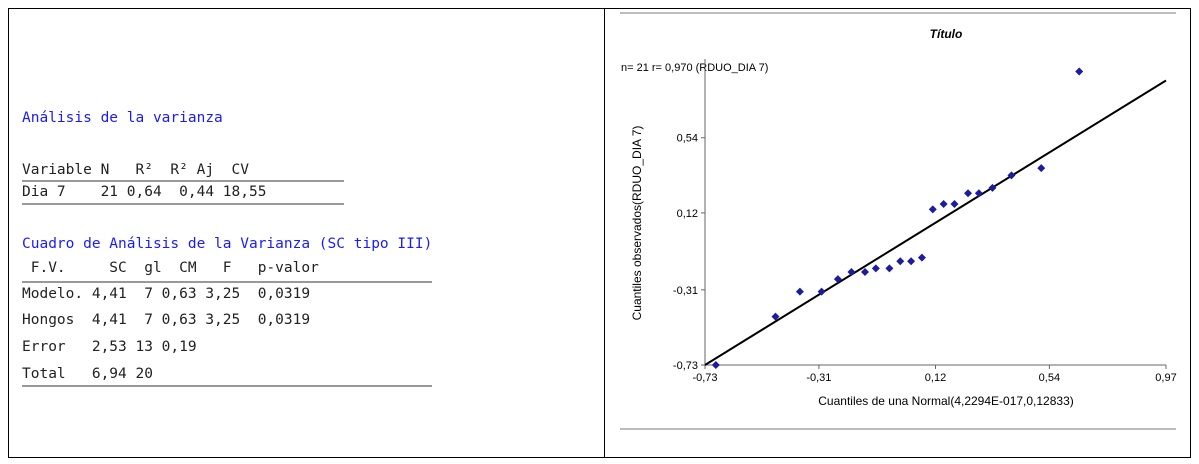 This screenshot has height=464, width=1199. What do you see at coordinates (704, 378) in the screenshot?
I see `x-tick-label: -0,73` at bounding box center [704, 378].